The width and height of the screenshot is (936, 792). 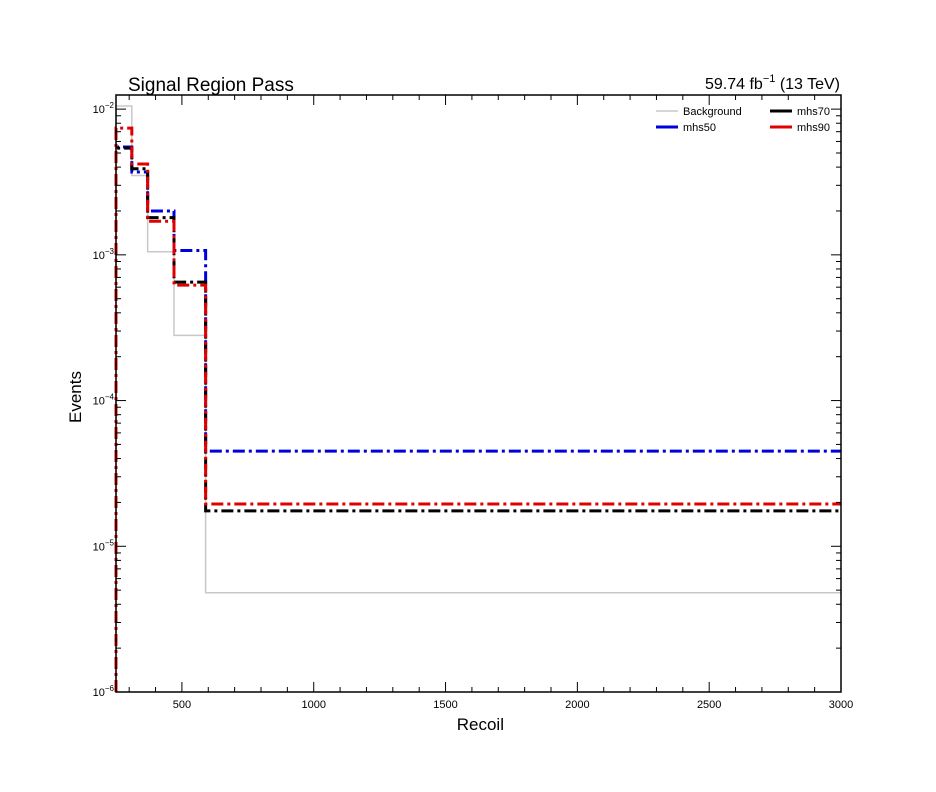 I want to click on y-tick-label: 10⁻⁶, so click(x=104, y=691).